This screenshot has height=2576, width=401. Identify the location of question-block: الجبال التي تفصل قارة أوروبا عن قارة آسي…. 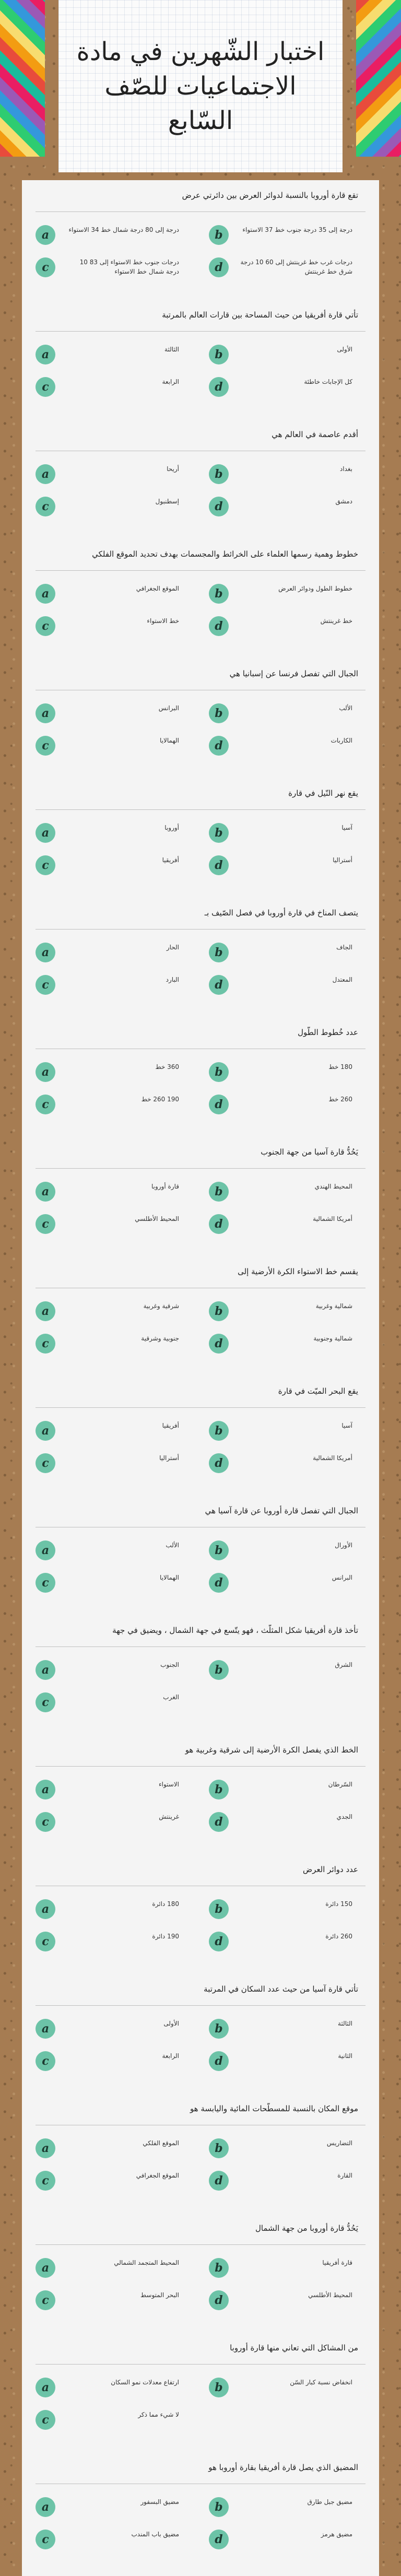
(200, 1554).